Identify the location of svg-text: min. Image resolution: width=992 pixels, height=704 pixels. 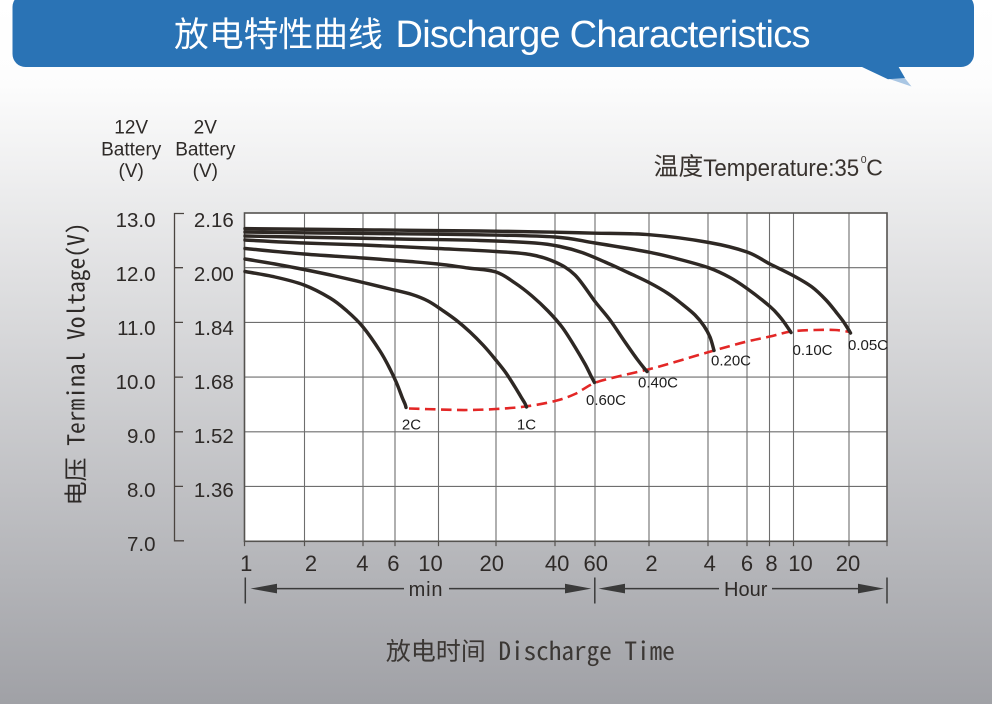
(426, 590).